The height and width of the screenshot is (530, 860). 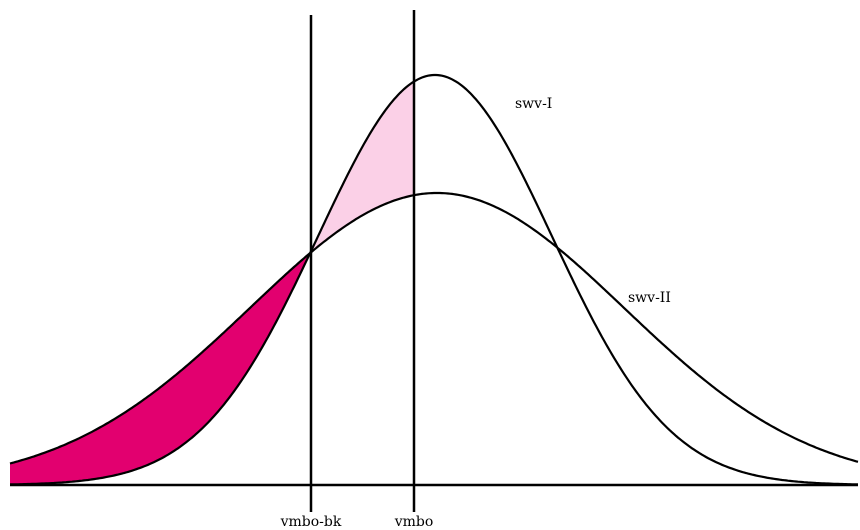 What do you see at coordinates (362, 167) in the screenshot?
I see `shaded-area` at bounding box center [362, 167].